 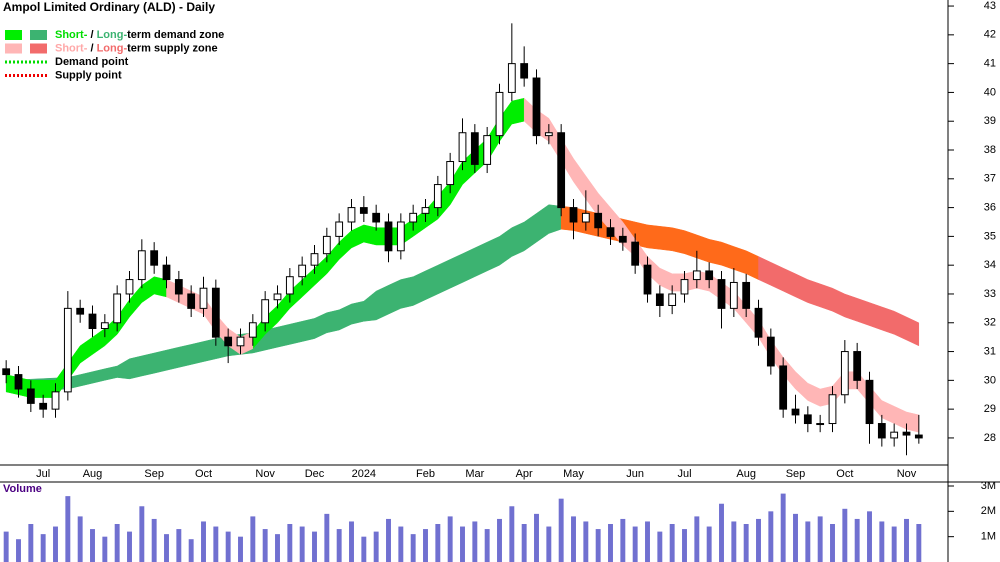 What do you see at coordinates (988, 511) in the screenshot?
I see `volume-y-tick-label: 2M` at bounding box center [988, 511].